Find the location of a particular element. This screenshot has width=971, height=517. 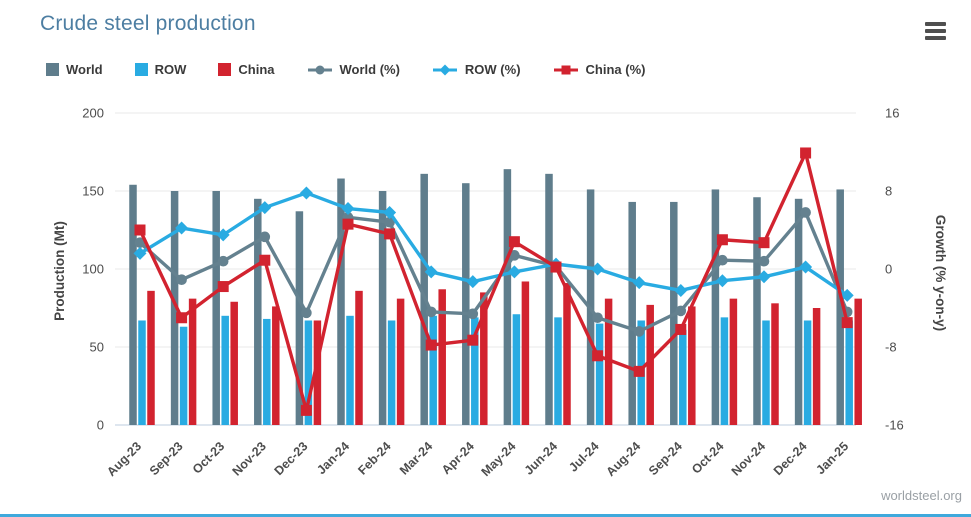

legend-item-row: ROW is located at coordinates (160, 69).